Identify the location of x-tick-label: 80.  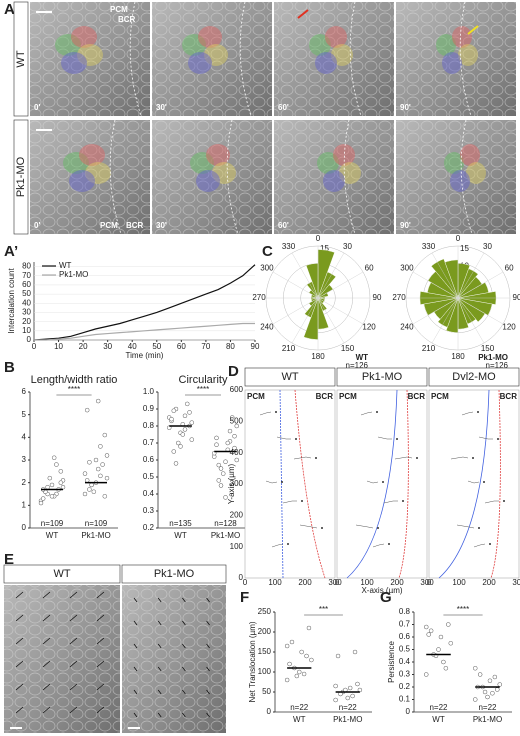
(230, 346).